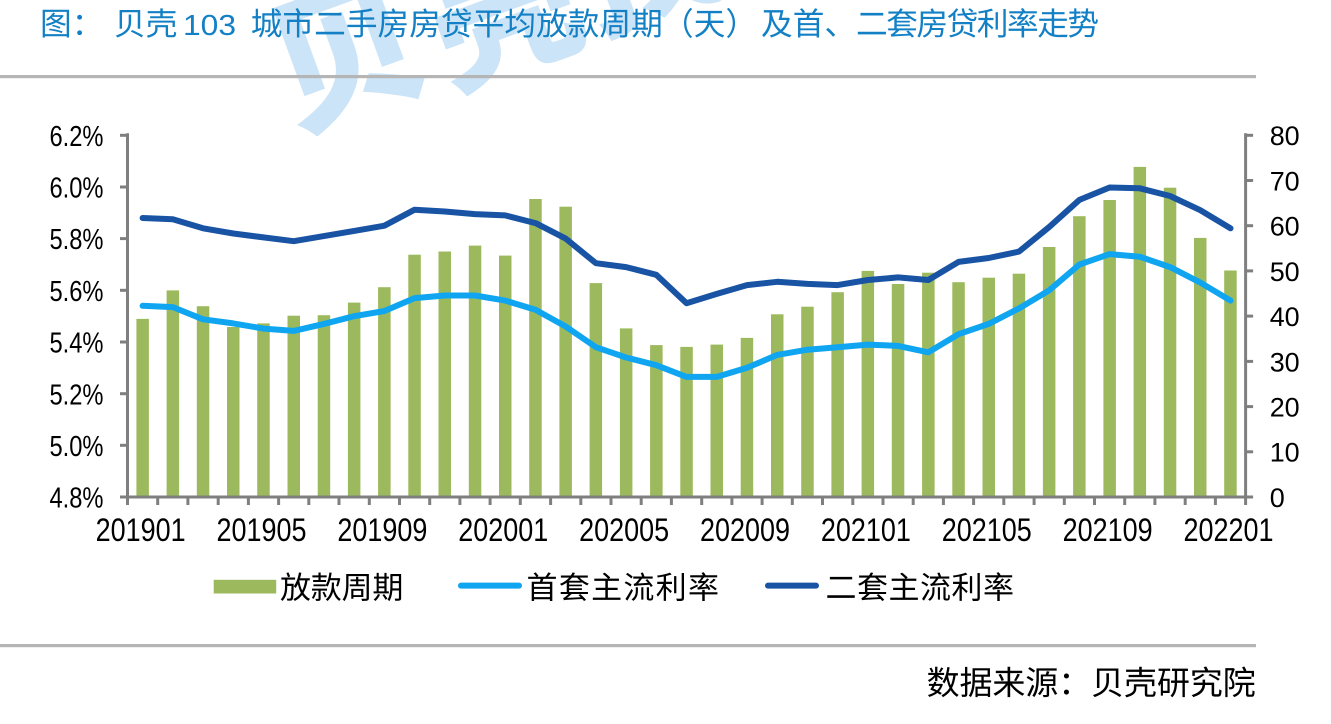  I want to click on svg-text: 202005, so click(624, 530).